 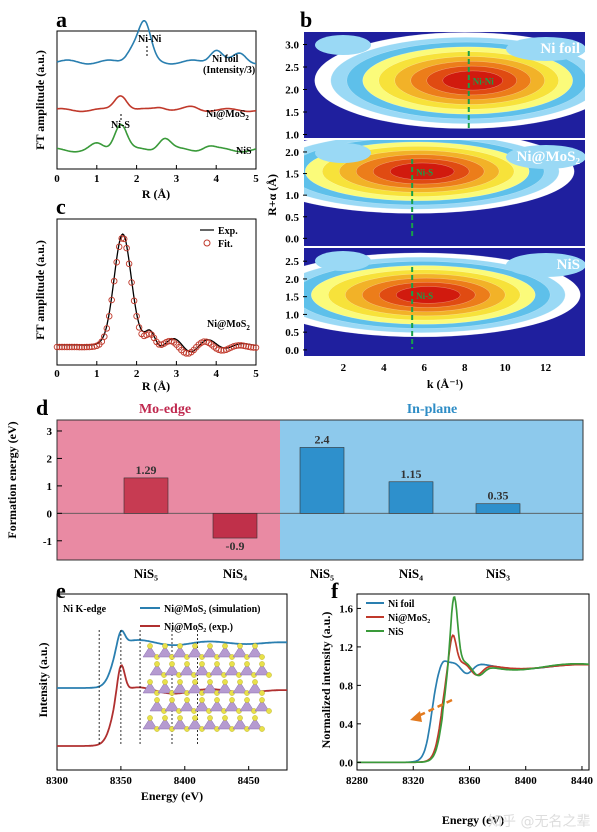 I want to click on panel-a-xtick-1: 1, so click(x=97, y=179).